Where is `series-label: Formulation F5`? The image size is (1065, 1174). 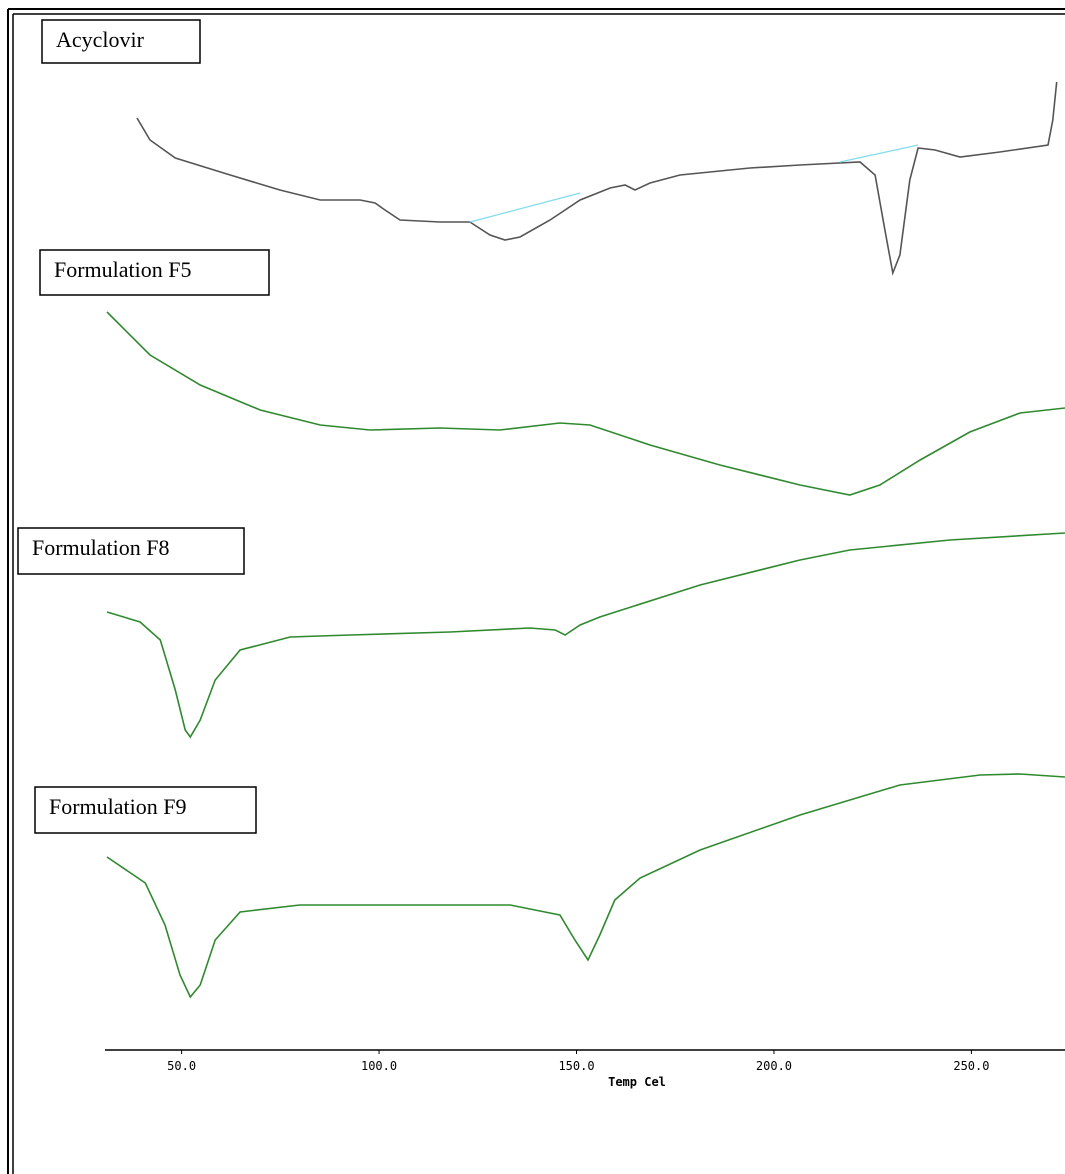
series-label: Formulation F5 is located at coordinates (123, 269).